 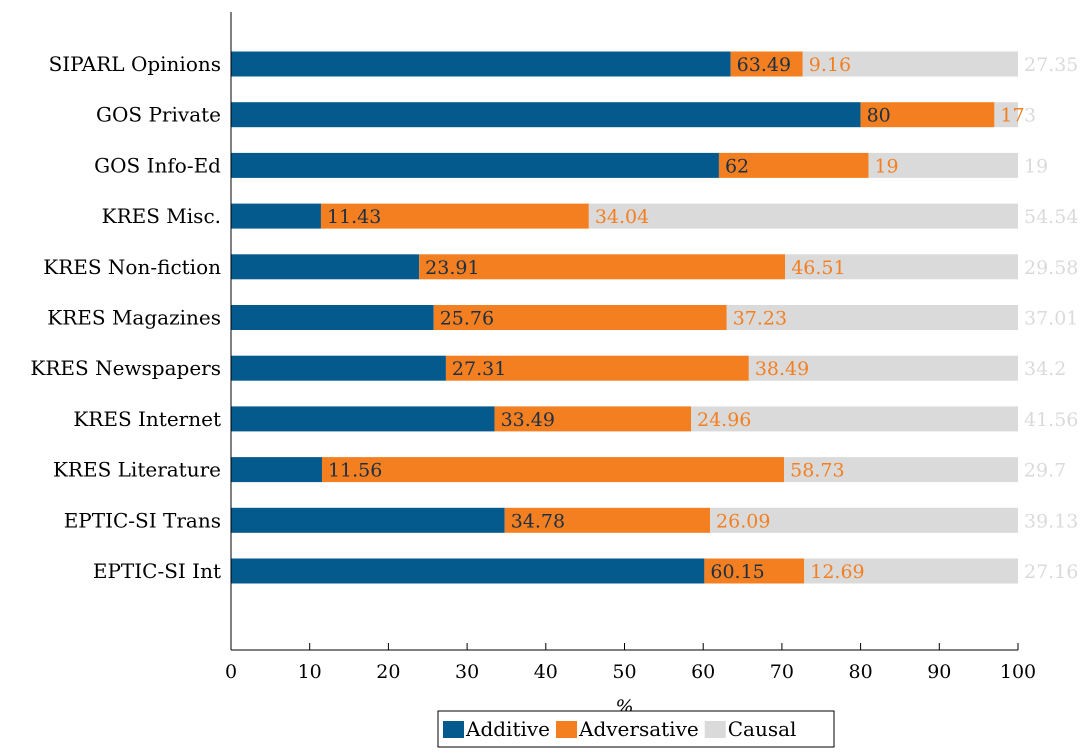 I want to click on value-label-adversative-3: 34.04, so click(x=622, y=217).